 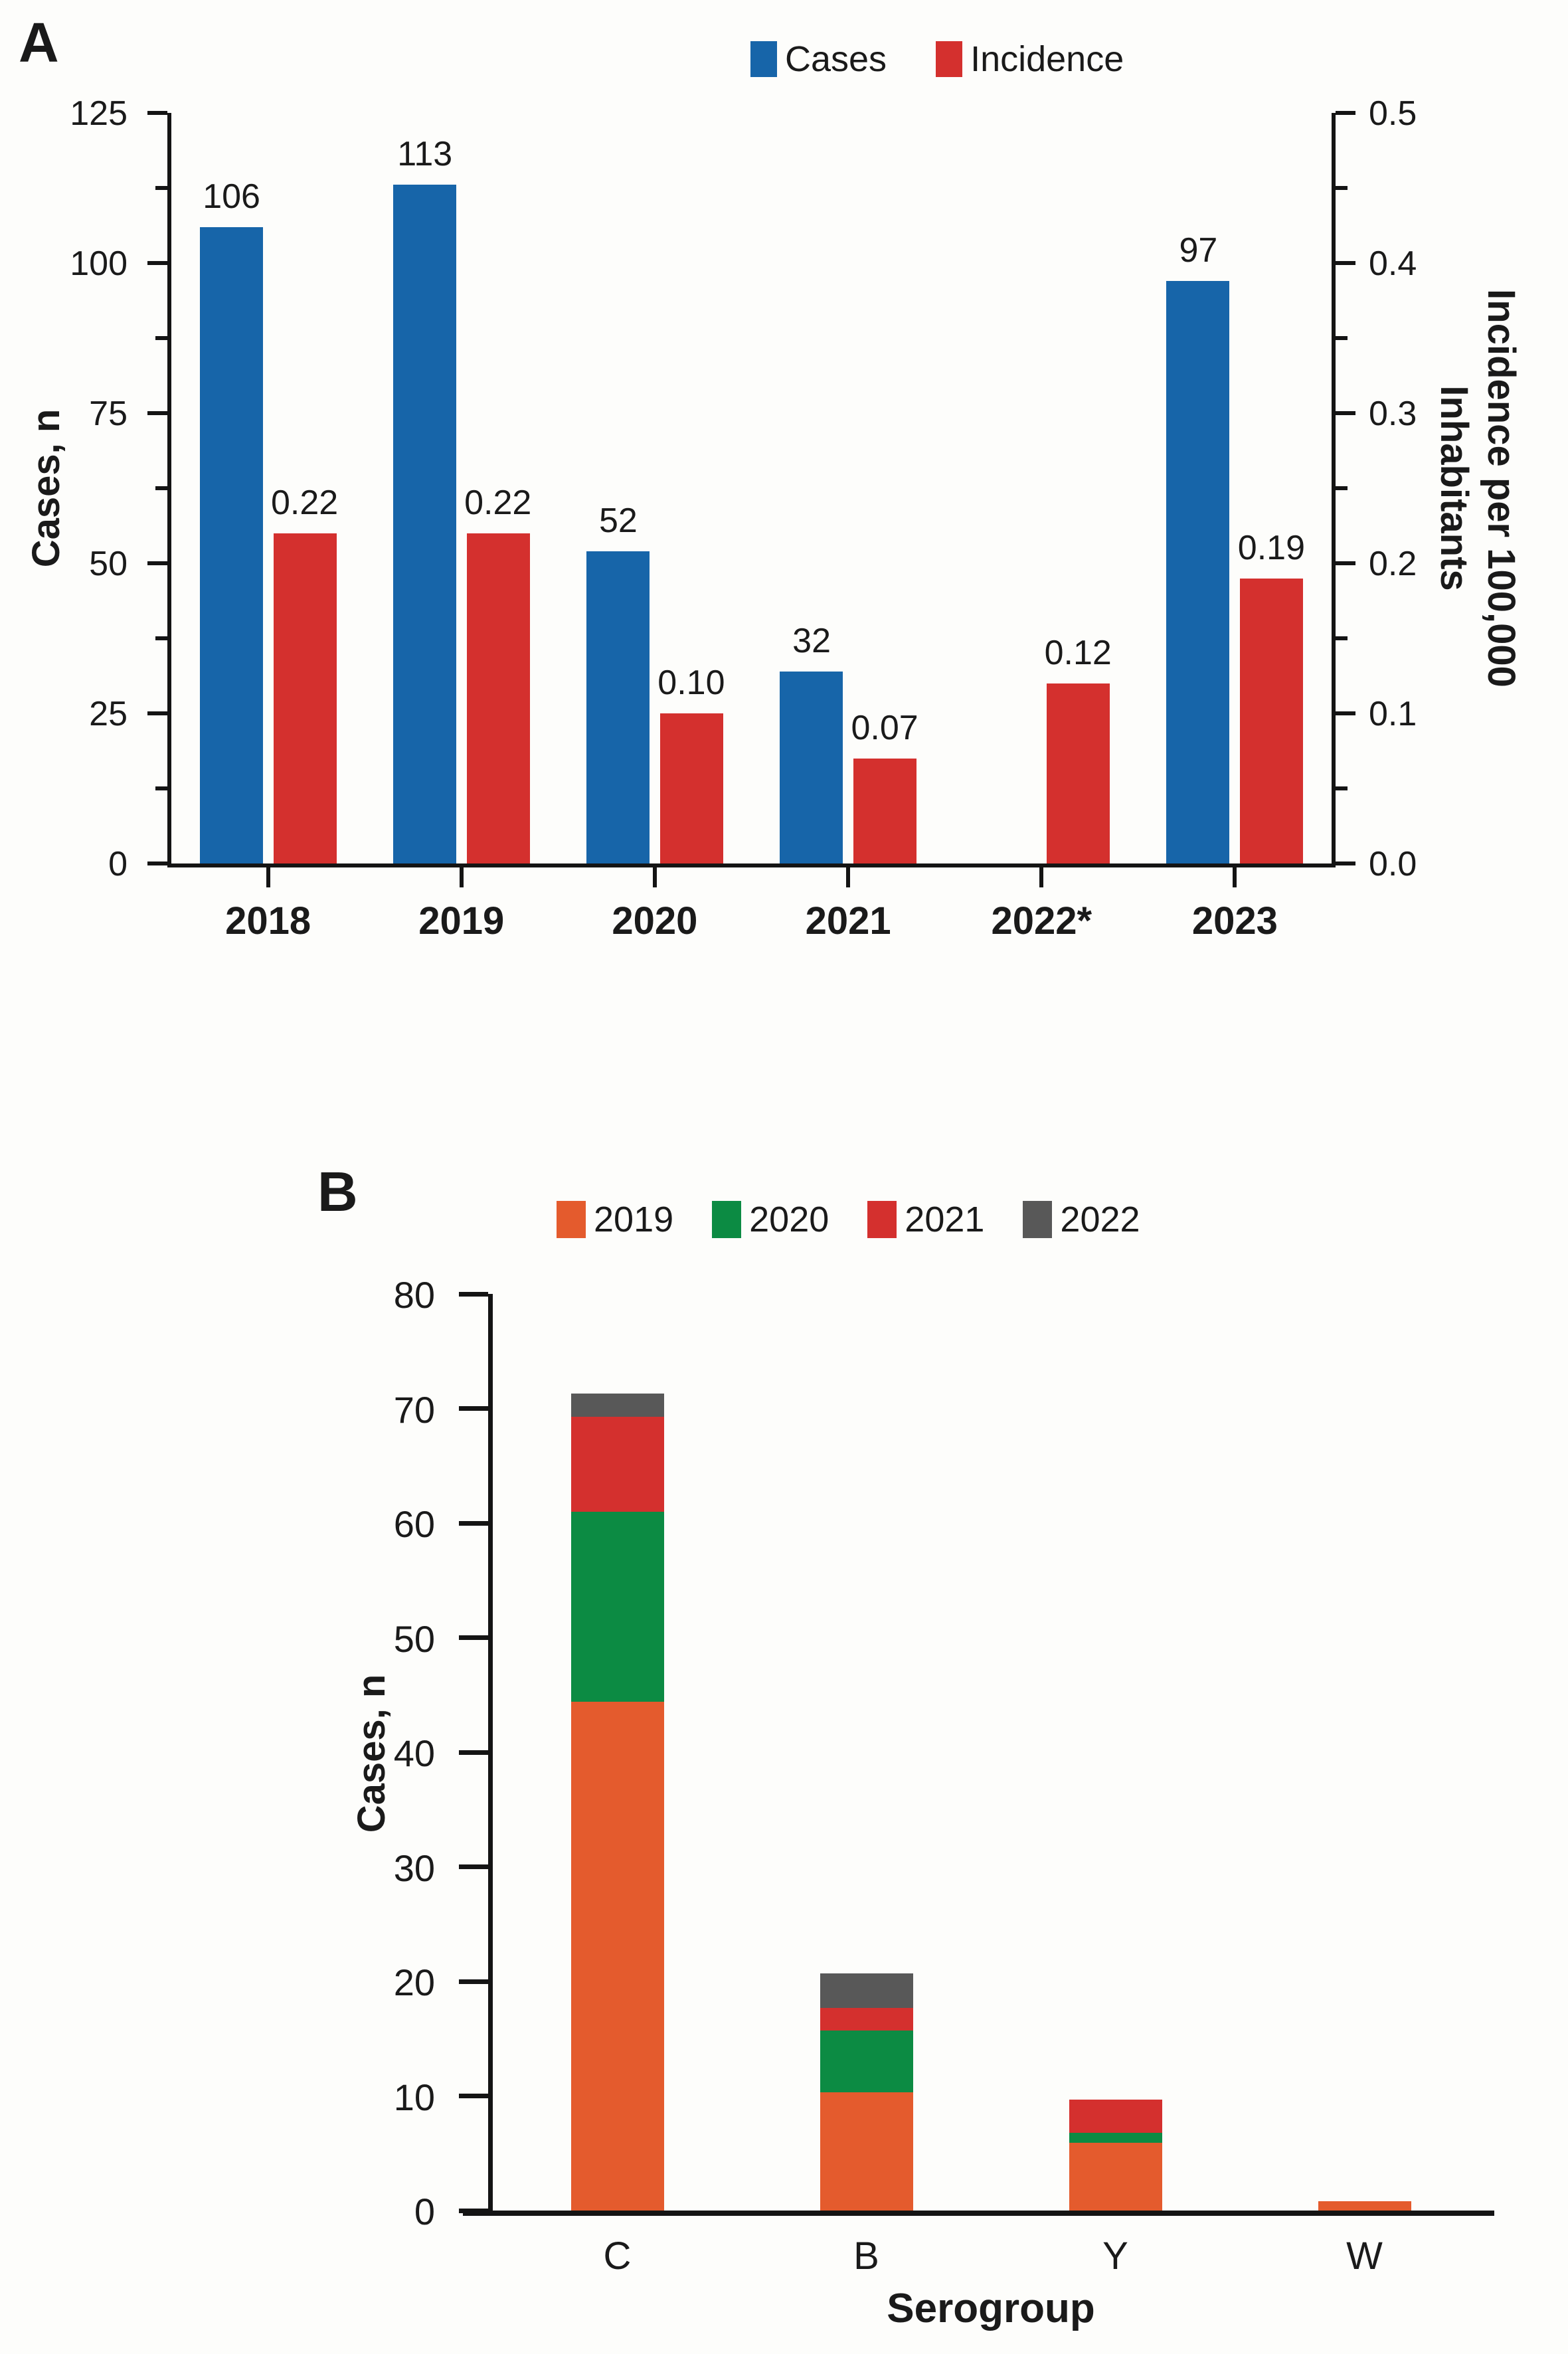 I want to click on x-axis-label-2018: 2018, so click(x=268, y=921).